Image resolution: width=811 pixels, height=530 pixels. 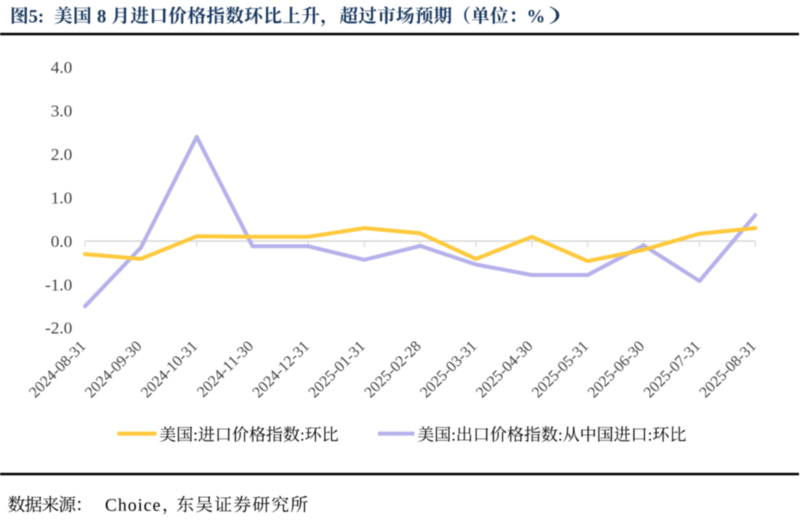 What do you see at coordinates (62, 67) in the screenshot?
I see `svg-text: 4.0` at bounding box center [62, 67].